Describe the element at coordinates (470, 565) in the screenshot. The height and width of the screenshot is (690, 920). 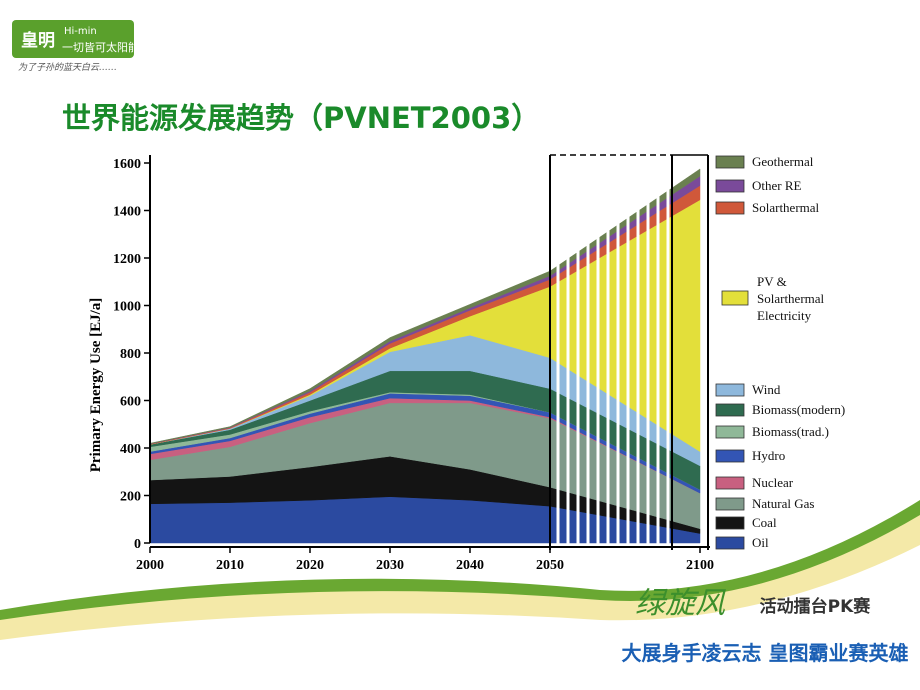
I see `x-tick-label: 2040` at that location.